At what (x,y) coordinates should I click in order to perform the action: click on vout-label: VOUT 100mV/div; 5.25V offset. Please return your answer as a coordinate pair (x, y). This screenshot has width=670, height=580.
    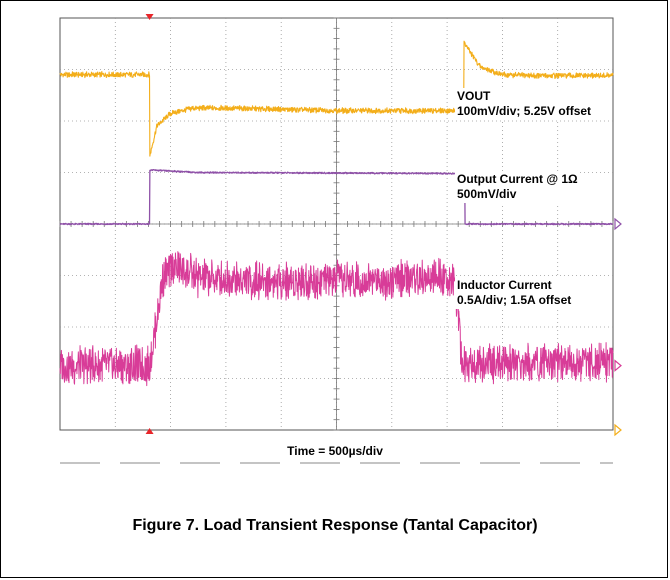
    Looking at the image, I should click on (524, 104).